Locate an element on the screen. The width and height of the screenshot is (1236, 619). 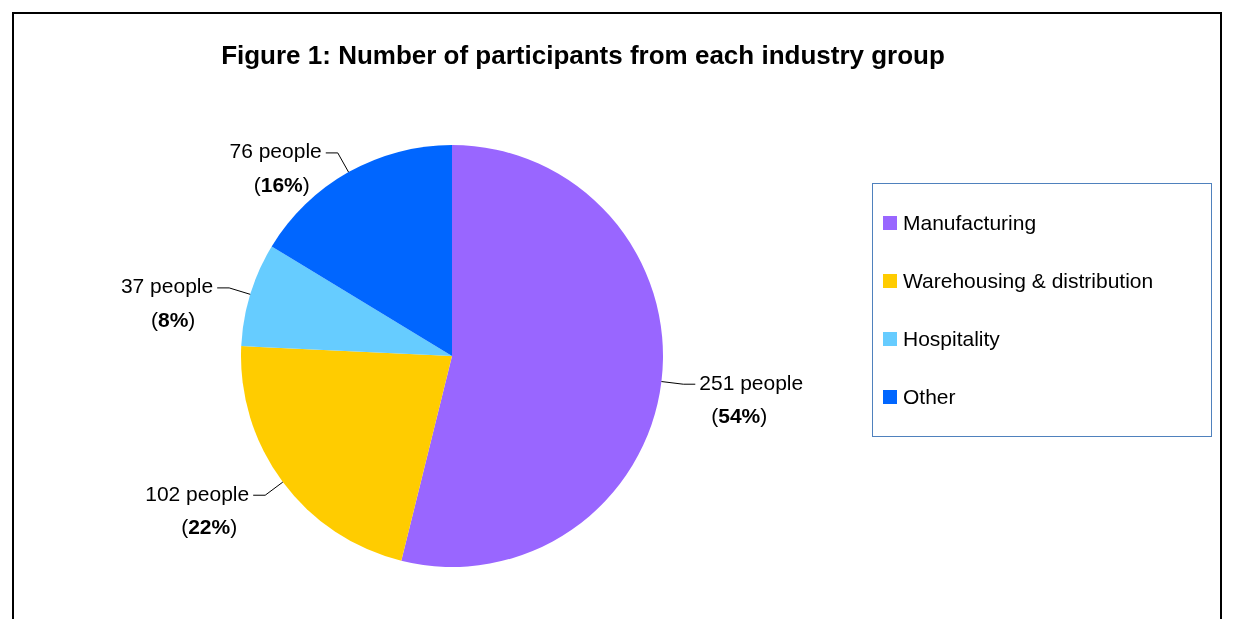
legend-label: Manufacturing is located at coordinates (970, 222).